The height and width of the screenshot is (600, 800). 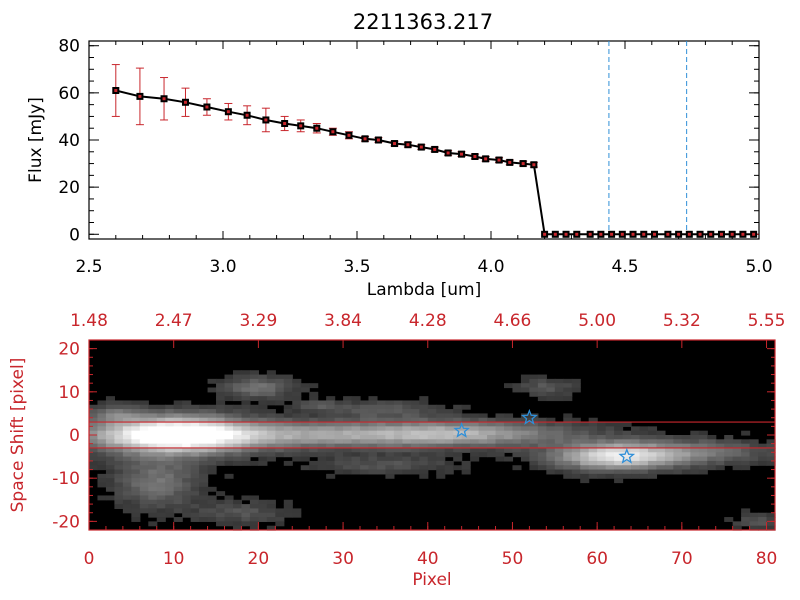 What do you see at coordinates (423, 22) in the screenshot?
I see `spectrum-title: 2211363.217` at bounding box center [423, 22].